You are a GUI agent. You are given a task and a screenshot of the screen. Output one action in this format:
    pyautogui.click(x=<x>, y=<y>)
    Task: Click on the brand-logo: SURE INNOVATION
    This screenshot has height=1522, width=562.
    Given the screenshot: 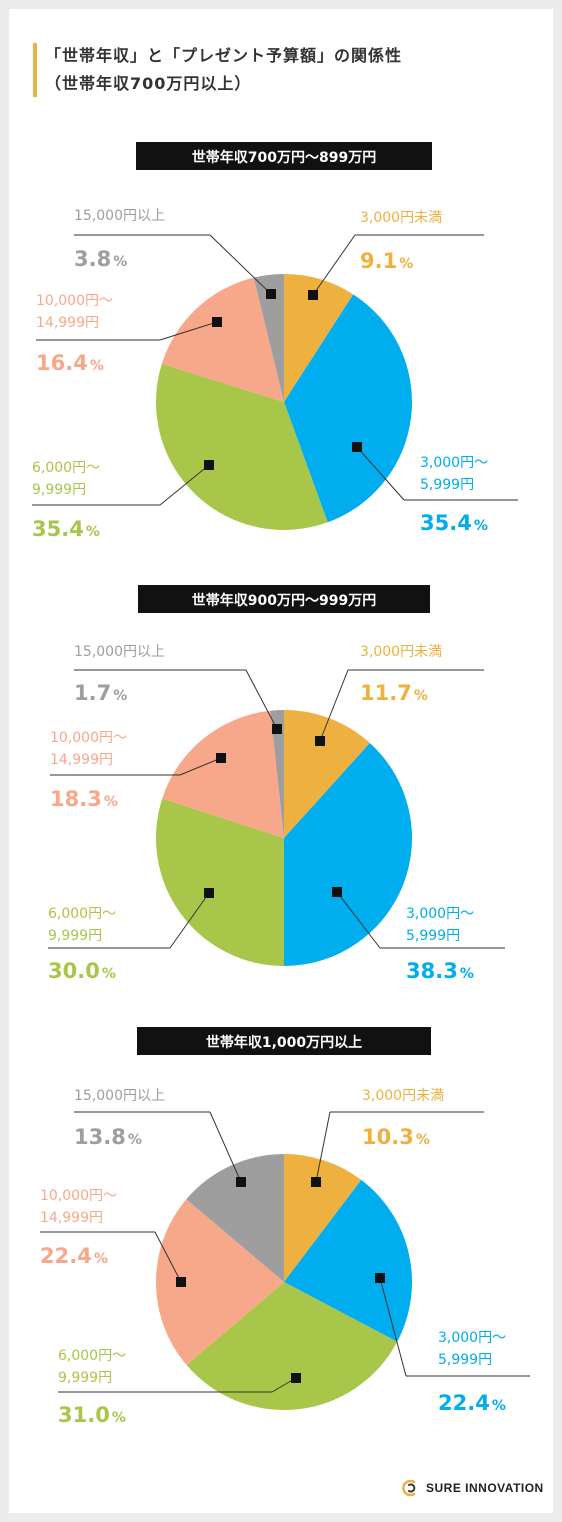 What is the action you would take?
    pyautogui.click(x=472, y=1488)
    